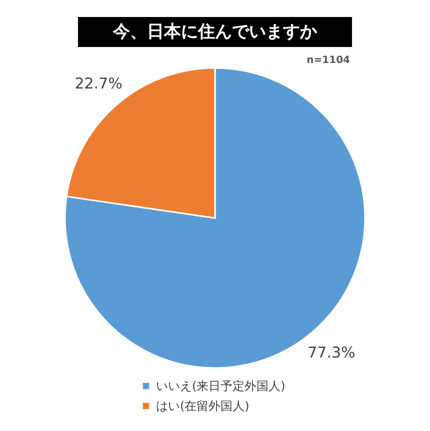 The width and height of the screenshot is (430, 431). What do you see at coordinates (221, 386) in the screenshot?
I see `legend-label: いいえ(来日予定外国人)` at bounding box center [221, 386].